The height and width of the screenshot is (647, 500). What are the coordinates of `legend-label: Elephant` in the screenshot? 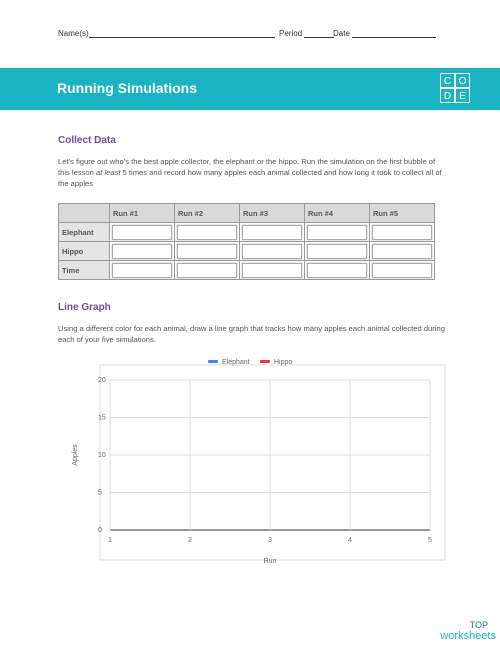 It's located at (236, 362).